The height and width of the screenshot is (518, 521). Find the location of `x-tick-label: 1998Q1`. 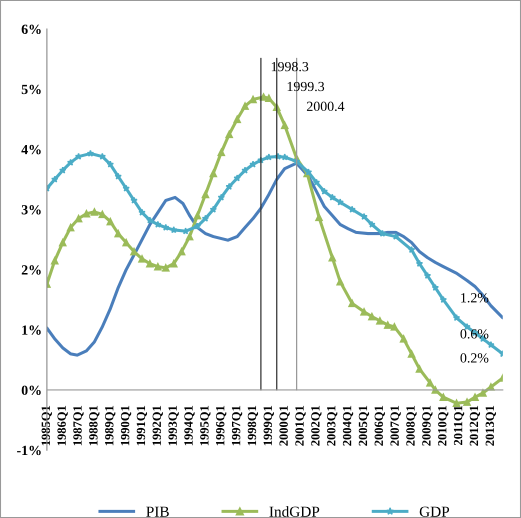

x-tick-label: 1998Q1 is located at coordinates (253, 426).